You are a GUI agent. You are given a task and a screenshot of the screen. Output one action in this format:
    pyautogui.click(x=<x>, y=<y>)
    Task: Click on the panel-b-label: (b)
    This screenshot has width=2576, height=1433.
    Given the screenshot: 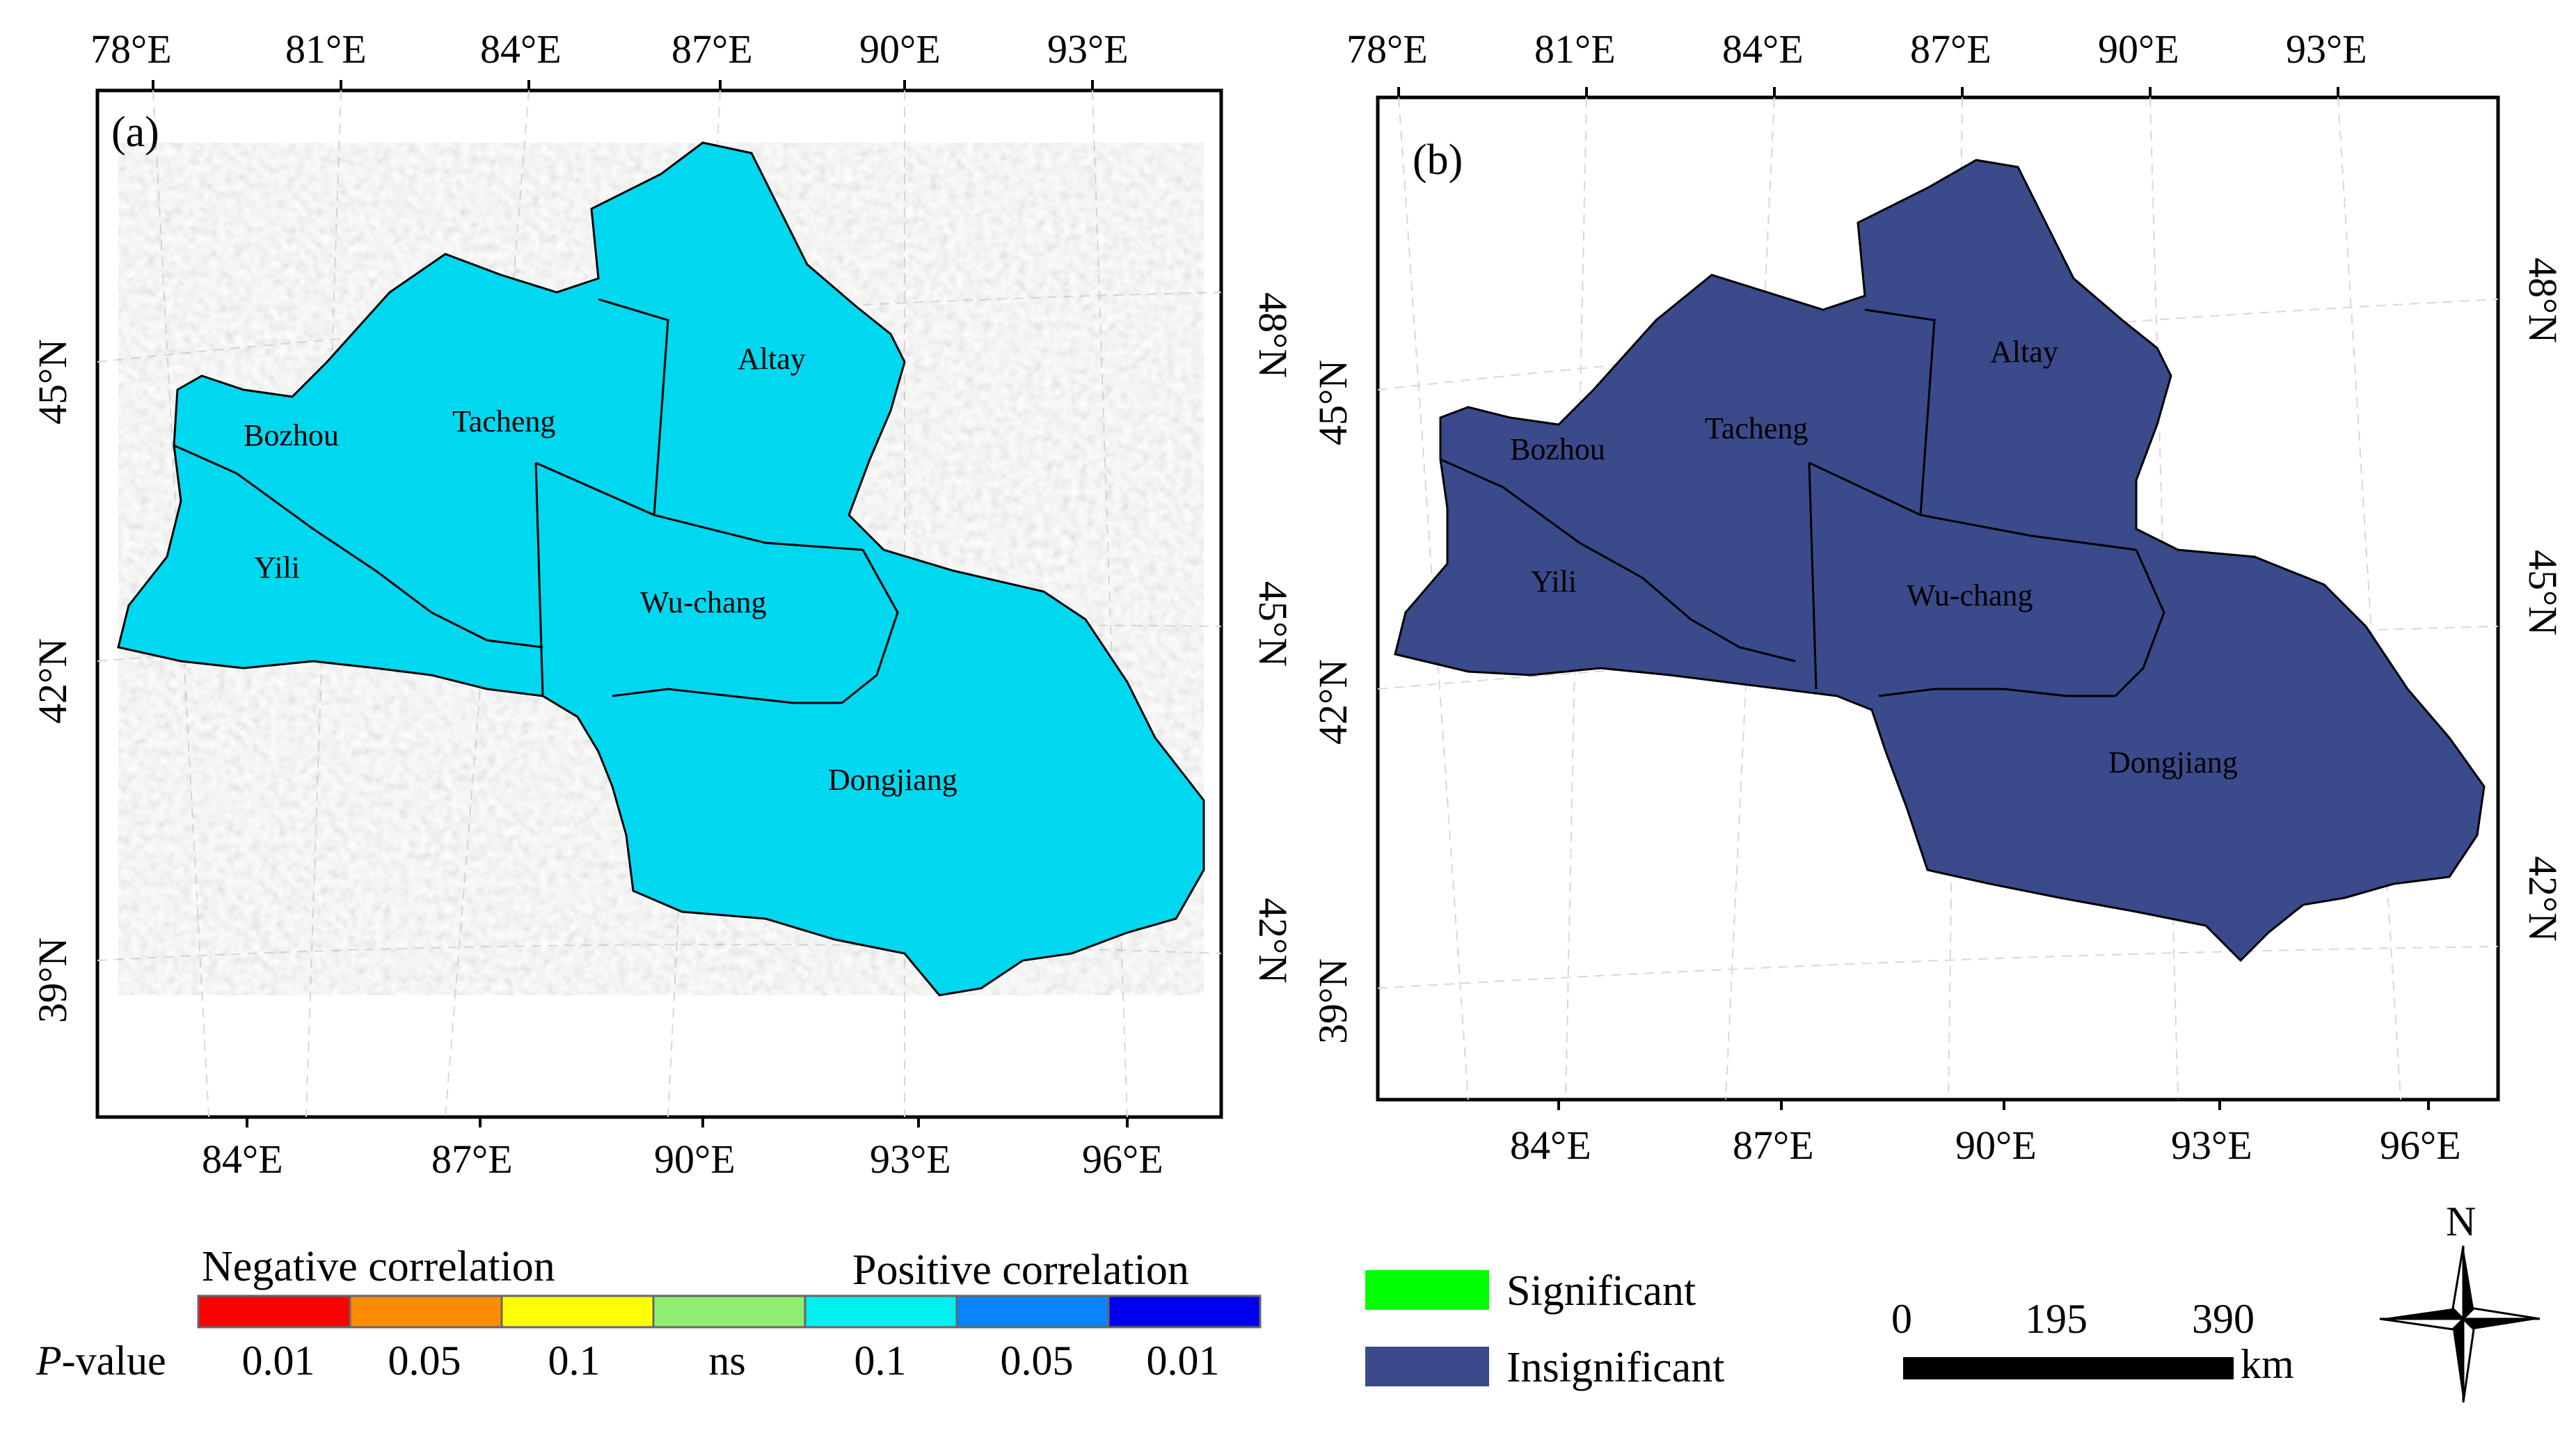 What is the action you would take?
    pyautogui.click(x=1438, y=160)
    